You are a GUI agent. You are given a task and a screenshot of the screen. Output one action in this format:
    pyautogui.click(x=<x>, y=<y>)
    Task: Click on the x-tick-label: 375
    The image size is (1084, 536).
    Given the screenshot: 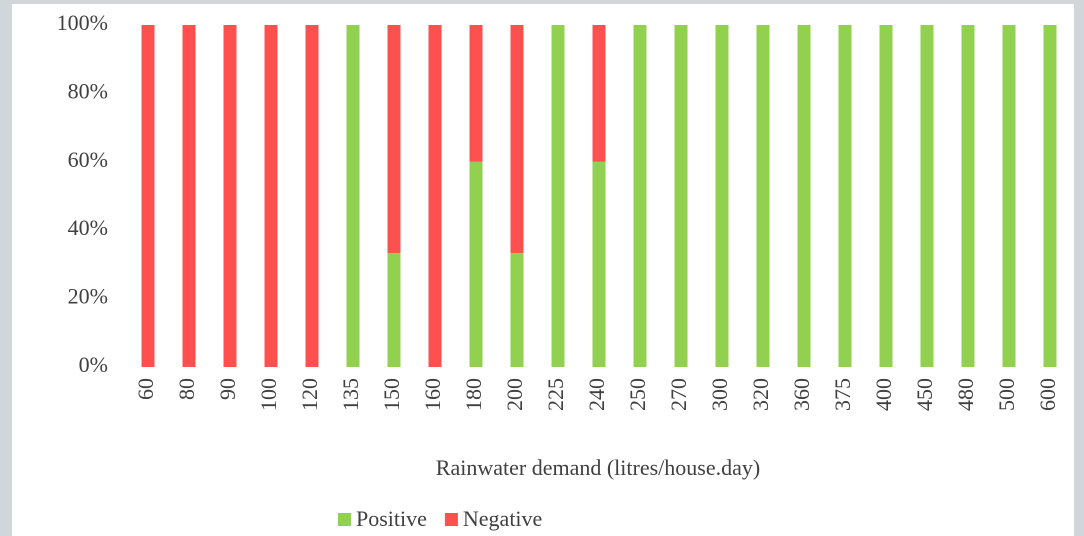 What is the action you would take?
    pyautogui.click(x=842, y=394)
    